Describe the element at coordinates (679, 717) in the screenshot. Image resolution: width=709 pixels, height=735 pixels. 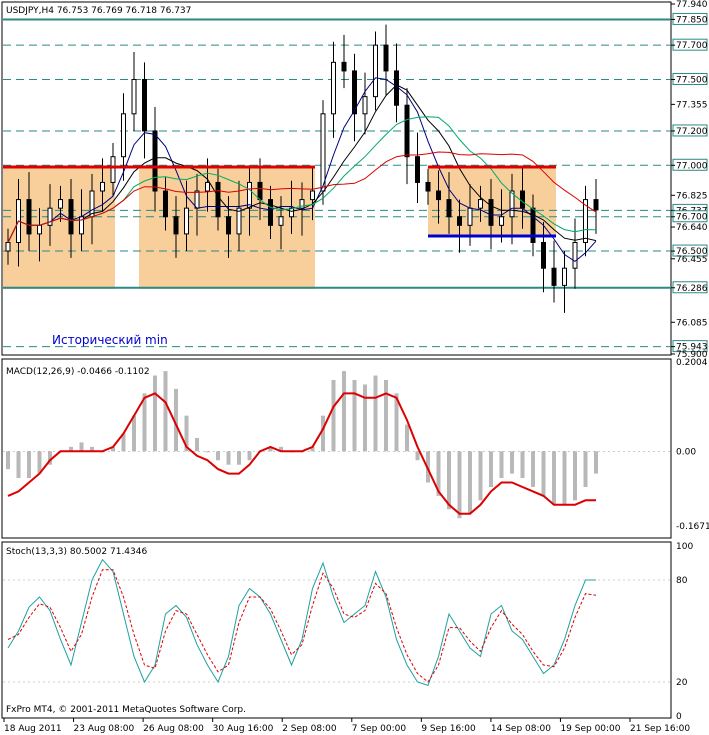
I see `stoch-tick-label: 0` at that location.